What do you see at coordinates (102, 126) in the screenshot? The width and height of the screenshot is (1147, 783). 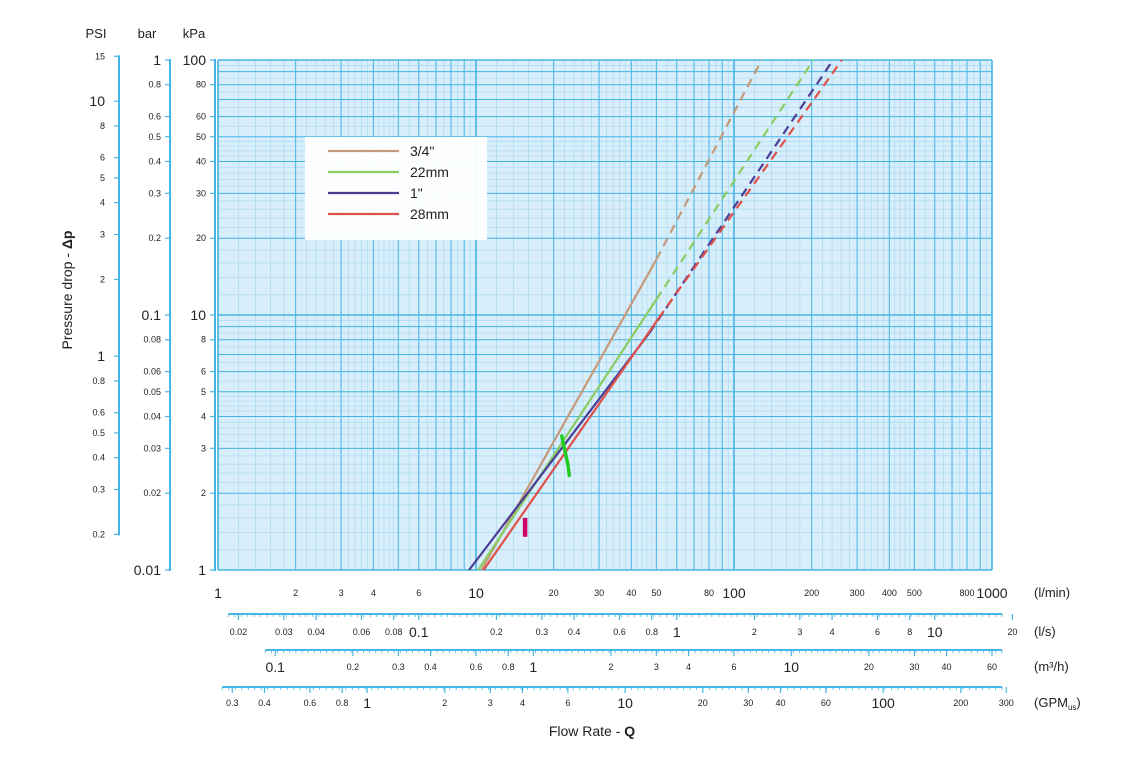 I see `y-axis-tick-label: 8` at bounding box center [102, 126].